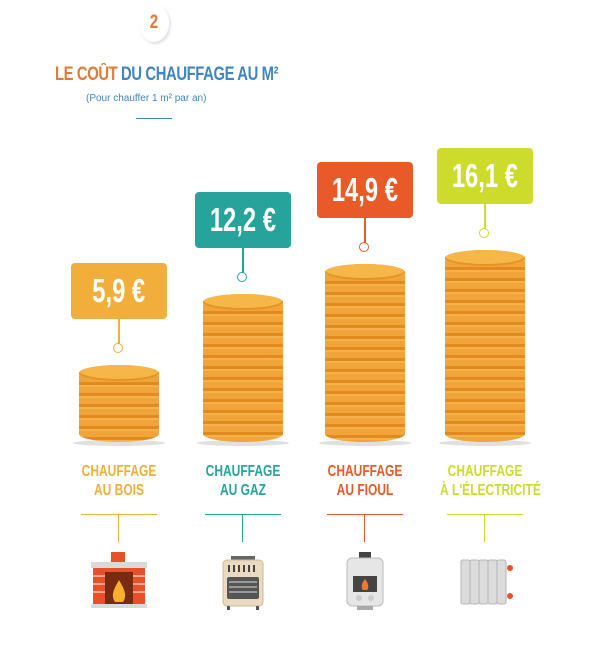 The width and height of the screenshot is (600, 663). Describe the element at coordinates (119, 481) in the screenshot. I see `category-label: CHAUFFAGE AU BOIS` at that location.